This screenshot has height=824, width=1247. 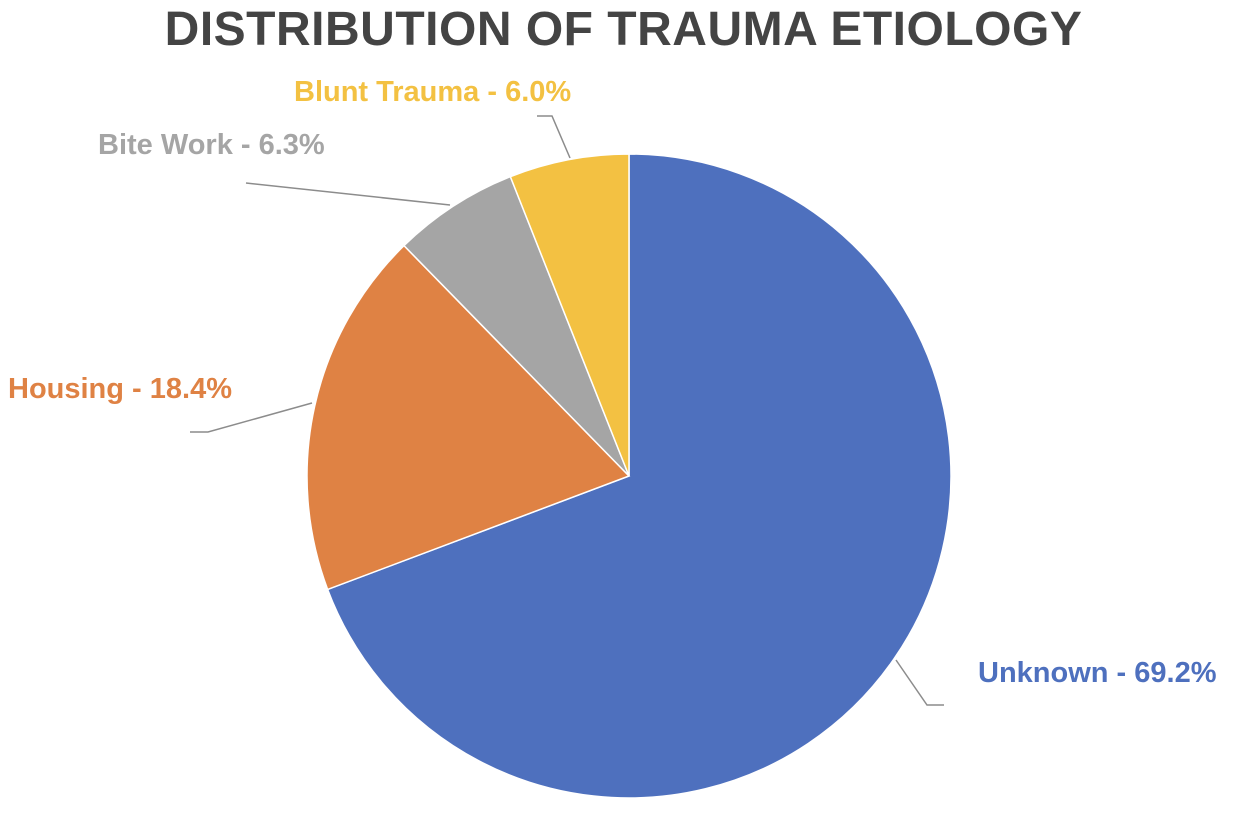 What do you see at coordinates (554, 137) in the screenshot?
I see `leader-line-blunt-trauma` at bounding box center [554, 137].